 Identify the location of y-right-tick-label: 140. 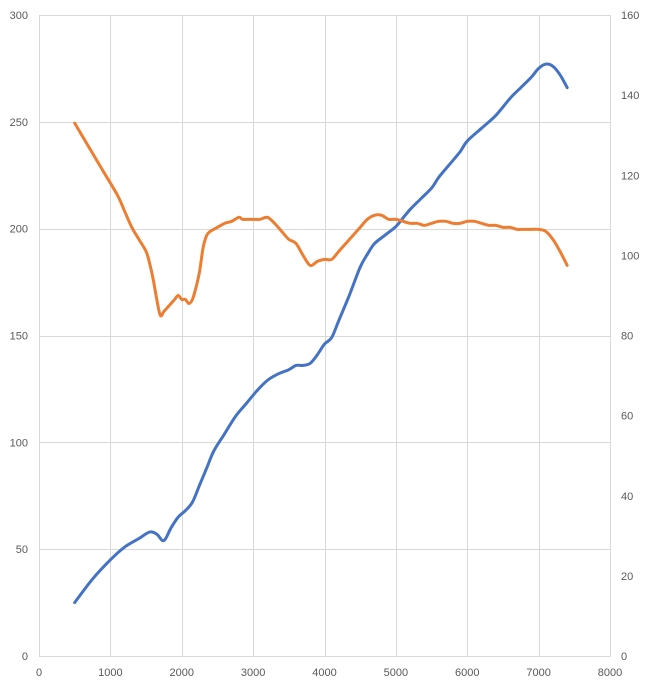
(630, 96).